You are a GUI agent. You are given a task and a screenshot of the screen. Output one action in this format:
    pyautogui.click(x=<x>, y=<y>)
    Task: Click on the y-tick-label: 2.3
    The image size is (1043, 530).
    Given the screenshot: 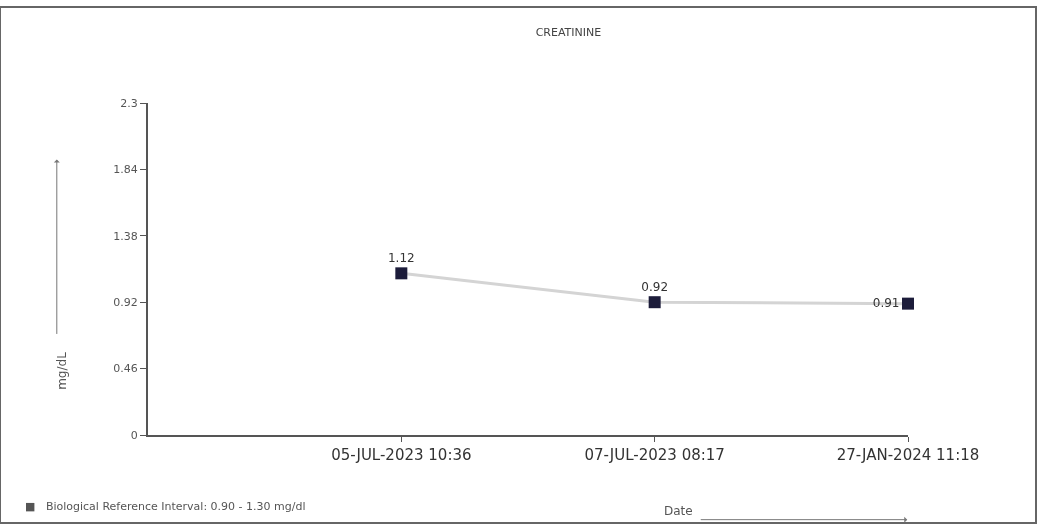 What is the action you would take?
    pyautogui.click(x=129, y=103)
    